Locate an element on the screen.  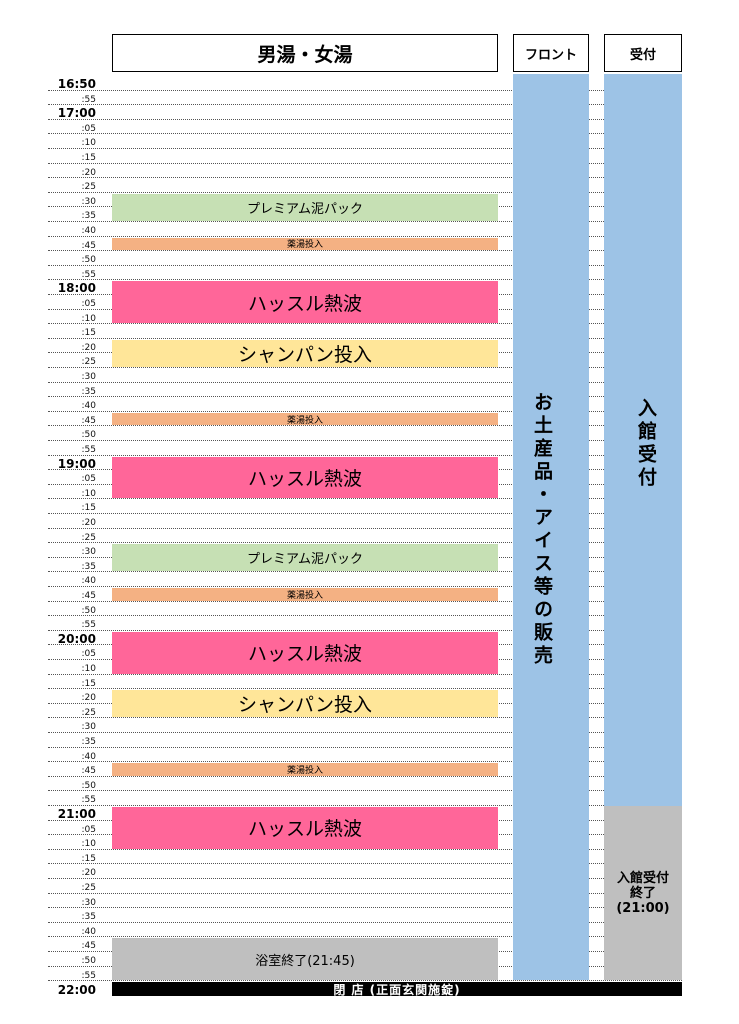
event-bath-closed: 浴室終了(21:45) is located at coordinates (305, 959).